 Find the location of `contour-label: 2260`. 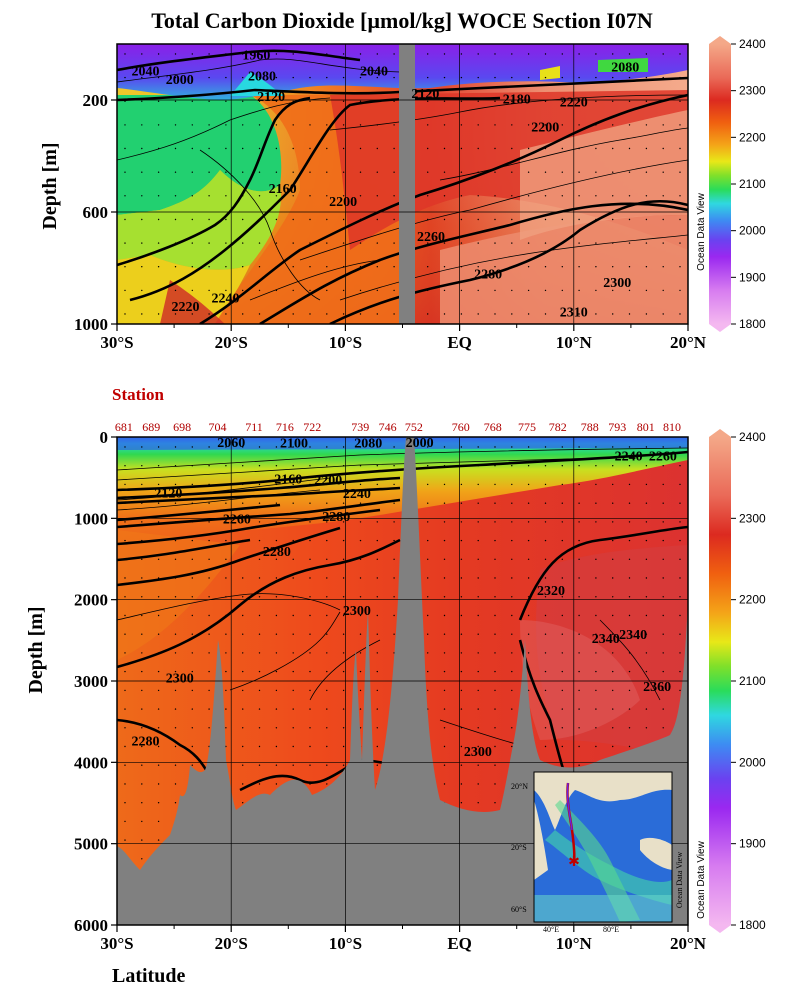

contour-label: 2260 is located at coordinates (663, 457).